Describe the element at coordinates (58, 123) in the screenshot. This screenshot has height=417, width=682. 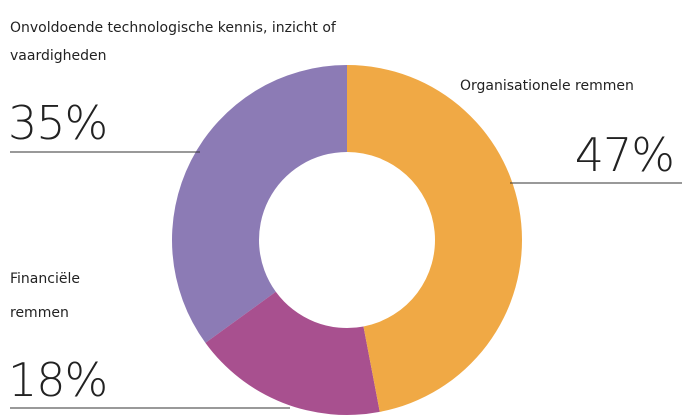
I see `value-label: 35%` at that location.